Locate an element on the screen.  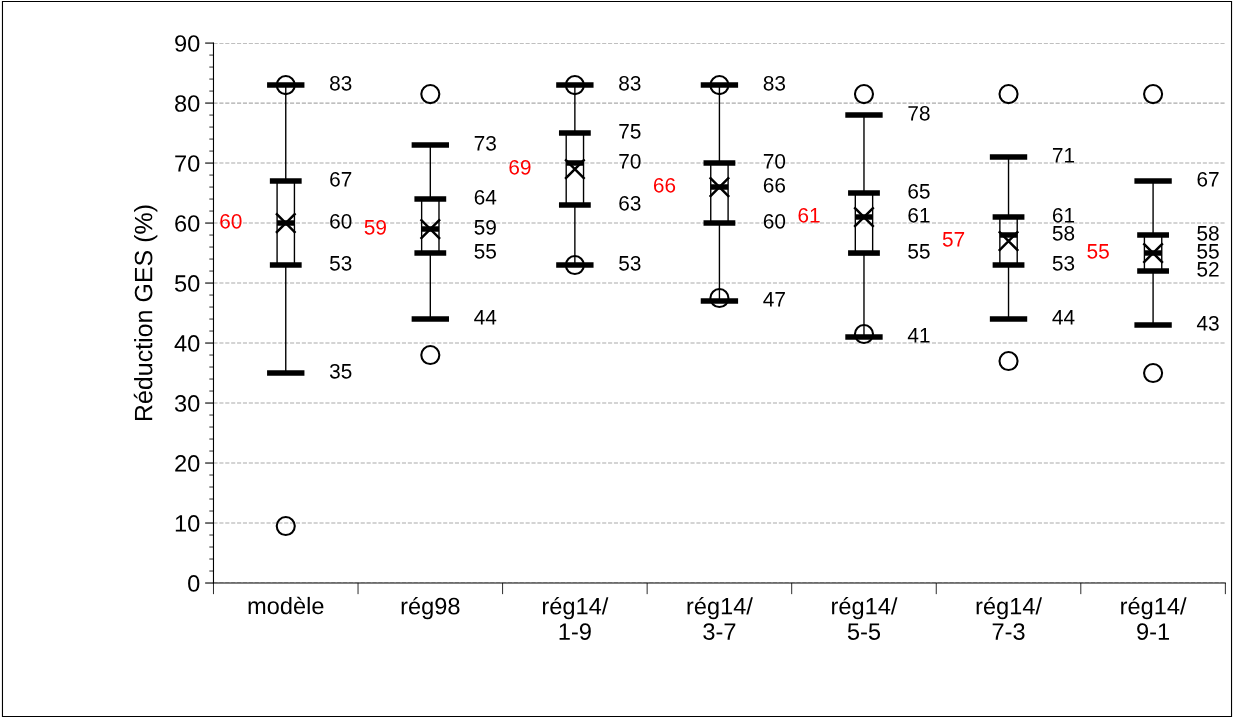
x-tick-label: rég14/ 1-9 is located at coordinates (575, 618).